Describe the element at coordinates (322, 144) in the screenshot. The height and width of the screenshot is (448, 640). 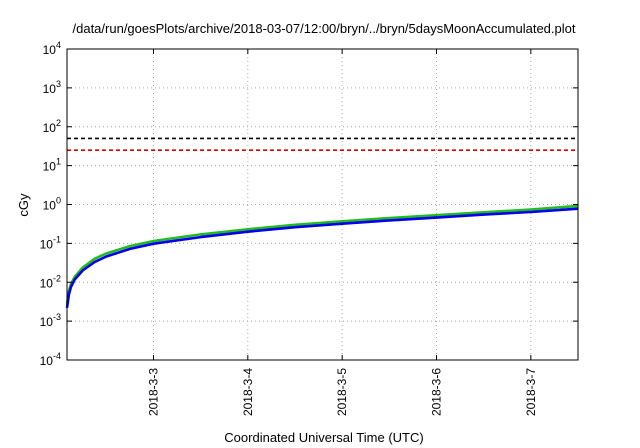
I see `threshold-lines` at that location.